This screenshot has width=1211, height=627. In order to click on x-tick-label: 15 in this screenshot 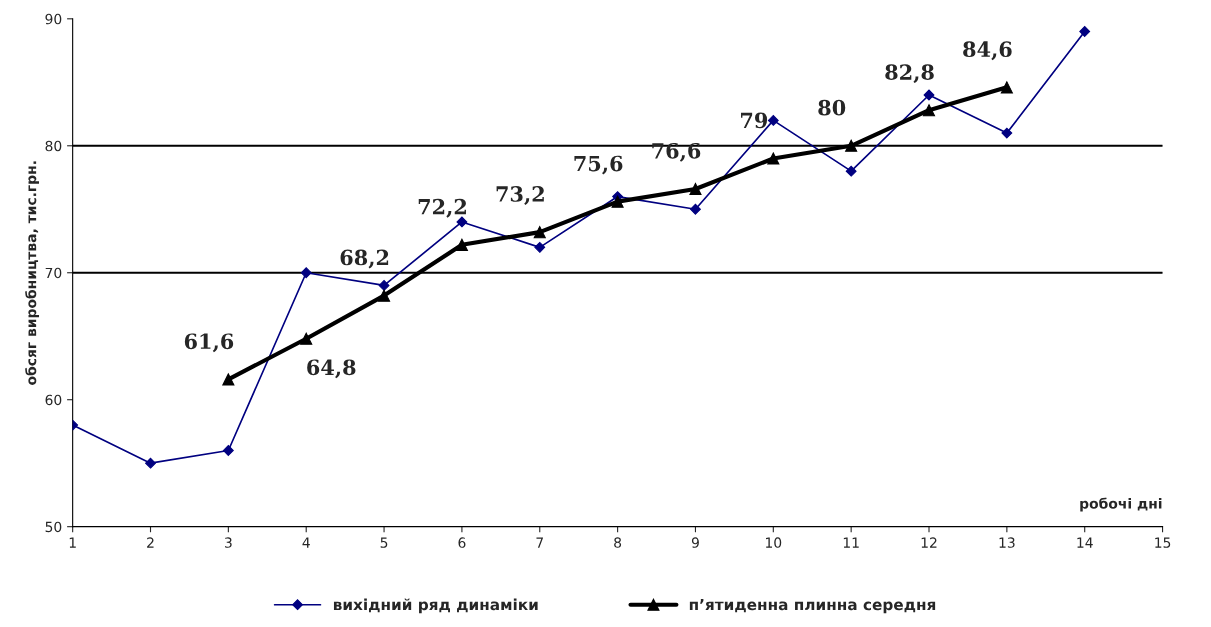, I will do `click(1163, 542)`.